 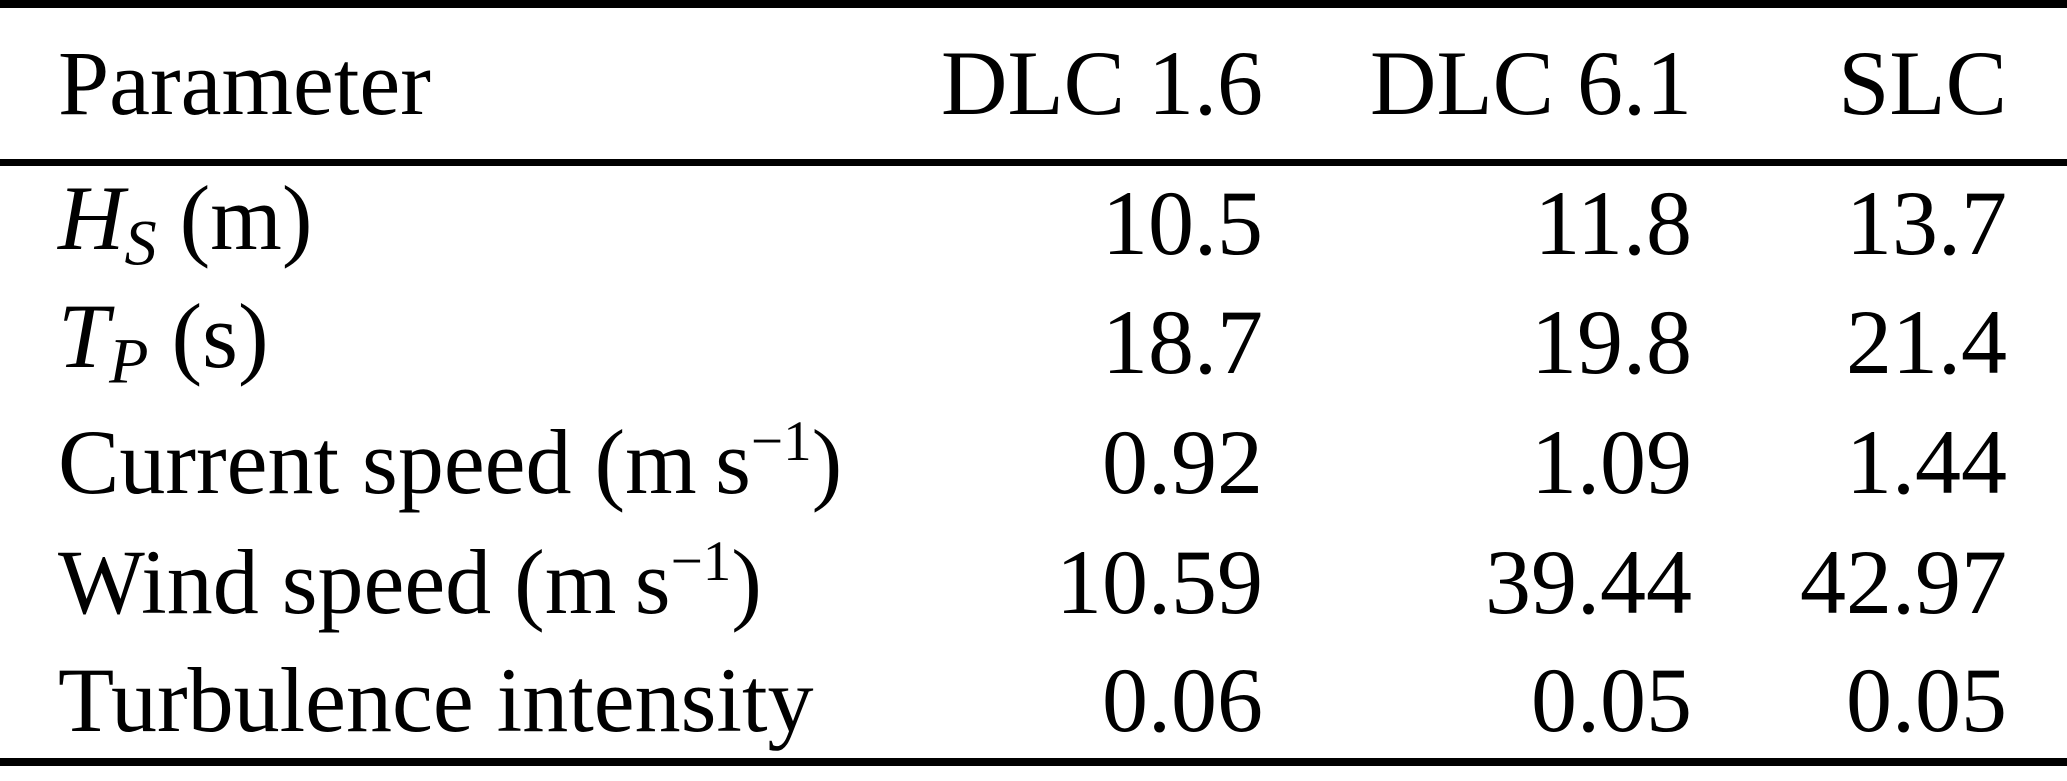 I want to click on row-label-wind-speed: Wind speed (m s−1), so click(x=450, y=582).